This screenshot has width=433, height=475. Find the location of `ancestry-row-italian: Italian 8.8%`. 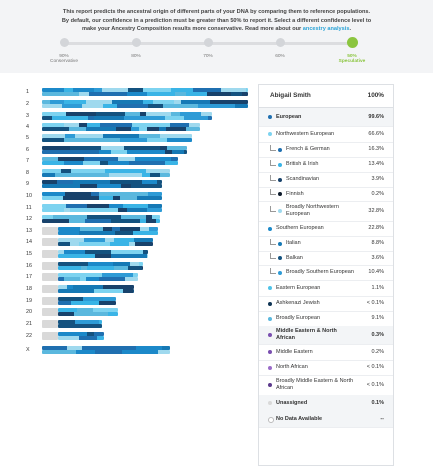

ancestry-row-italian: Italian 8.8% is located at coordinates (326, 244).